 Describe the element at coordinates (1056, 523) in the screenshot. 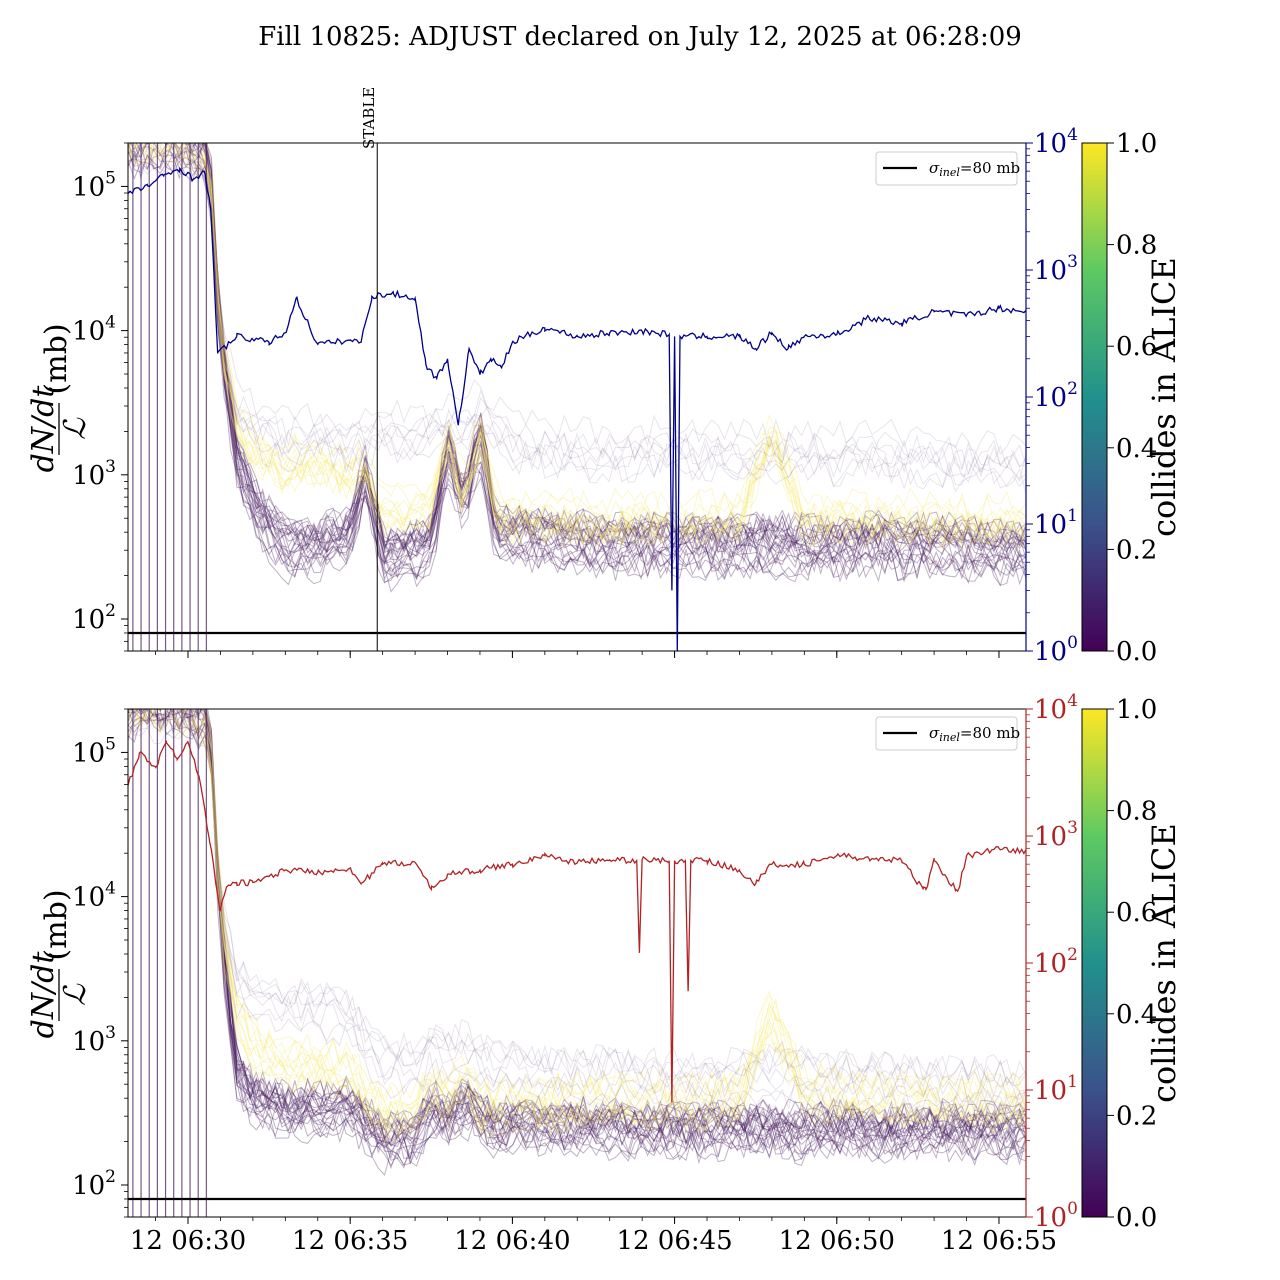

I see `right-tick-label: 10¹` at that location.